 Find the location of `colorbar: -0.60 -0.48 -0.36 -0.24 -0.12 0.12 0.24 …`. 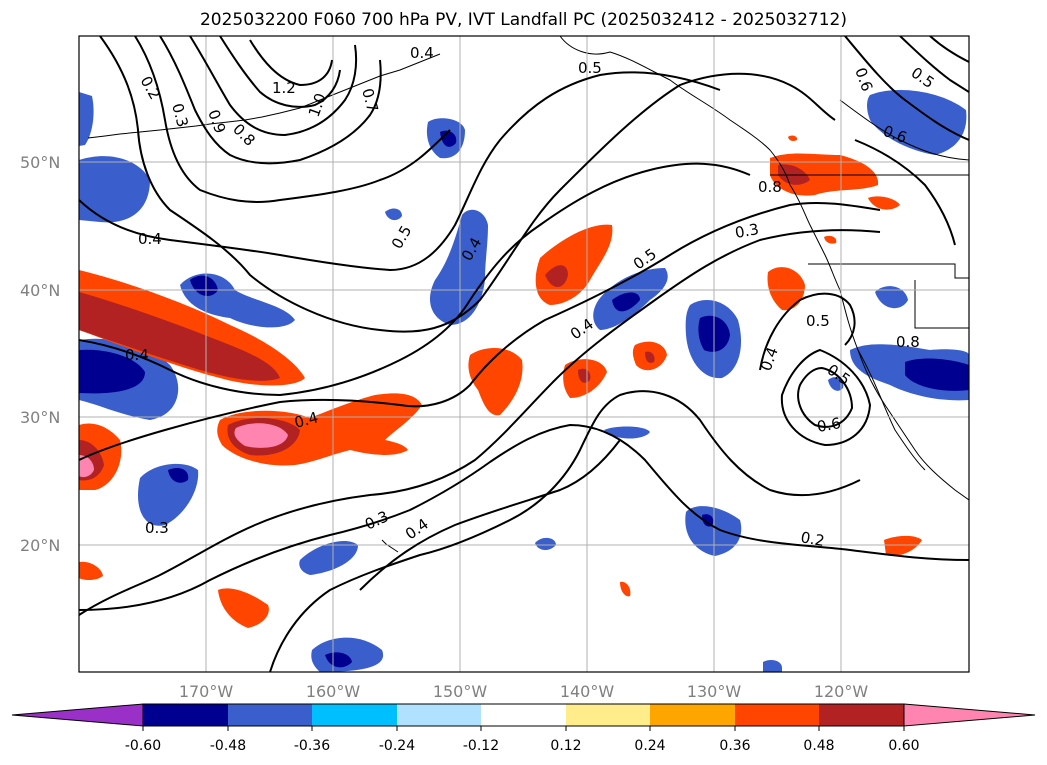

colorbar: -0.60 -0.48 -0.36 -0.24 -0.12 0.12 0.24 … is located at coordinates (523, 728).